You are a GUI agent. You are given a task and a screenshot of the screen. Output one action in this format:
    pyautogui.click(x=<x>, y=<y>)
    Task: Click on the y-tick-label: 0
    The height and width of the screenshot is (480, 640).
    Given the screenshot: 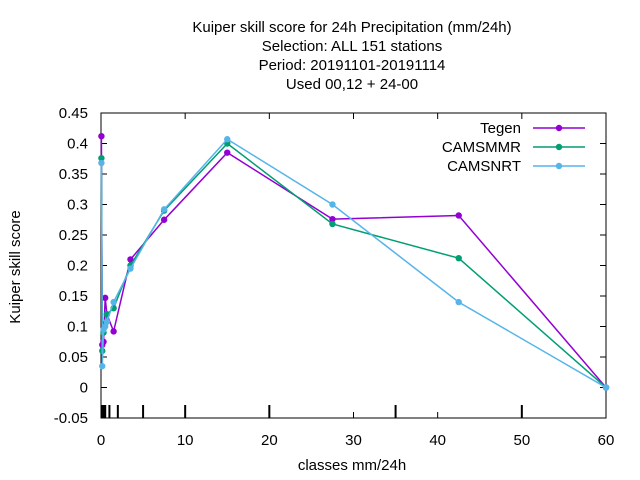 What is the action you would take?
    pyautogui.click(x=84, y=388)
    